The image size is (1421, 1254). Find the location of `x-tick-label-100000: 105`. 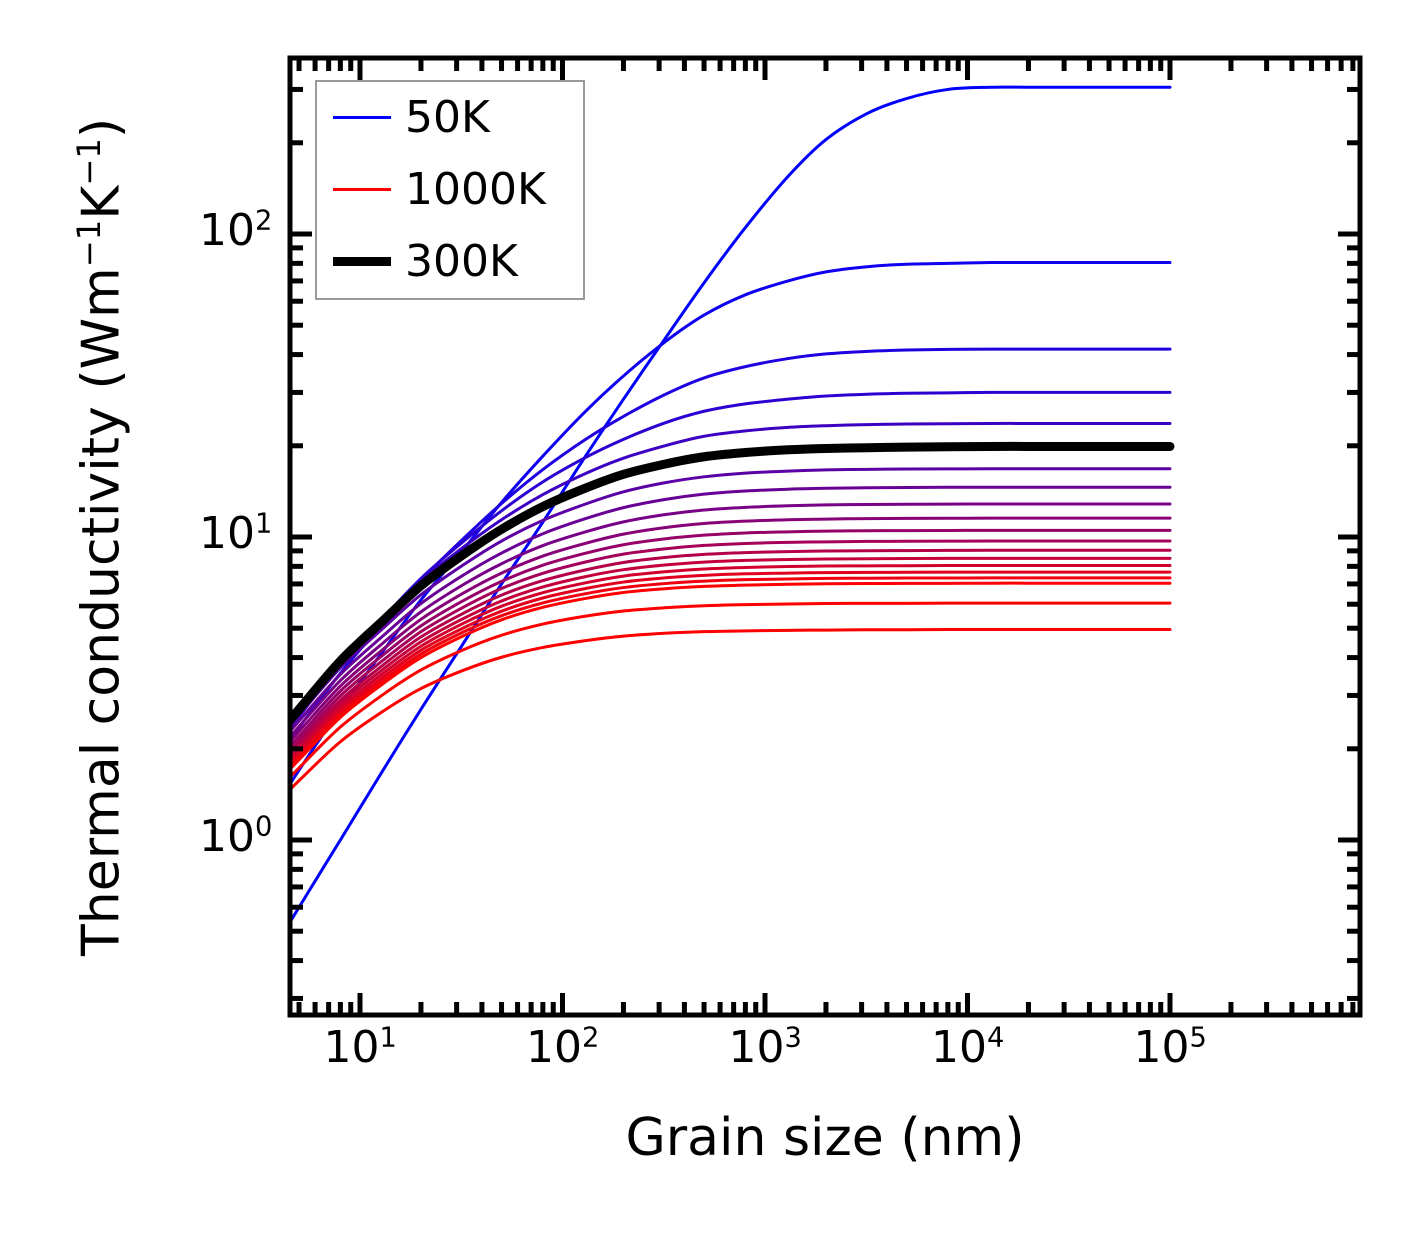

x-tick-label-100000: 105 is located at coordinates (1170, 1047).